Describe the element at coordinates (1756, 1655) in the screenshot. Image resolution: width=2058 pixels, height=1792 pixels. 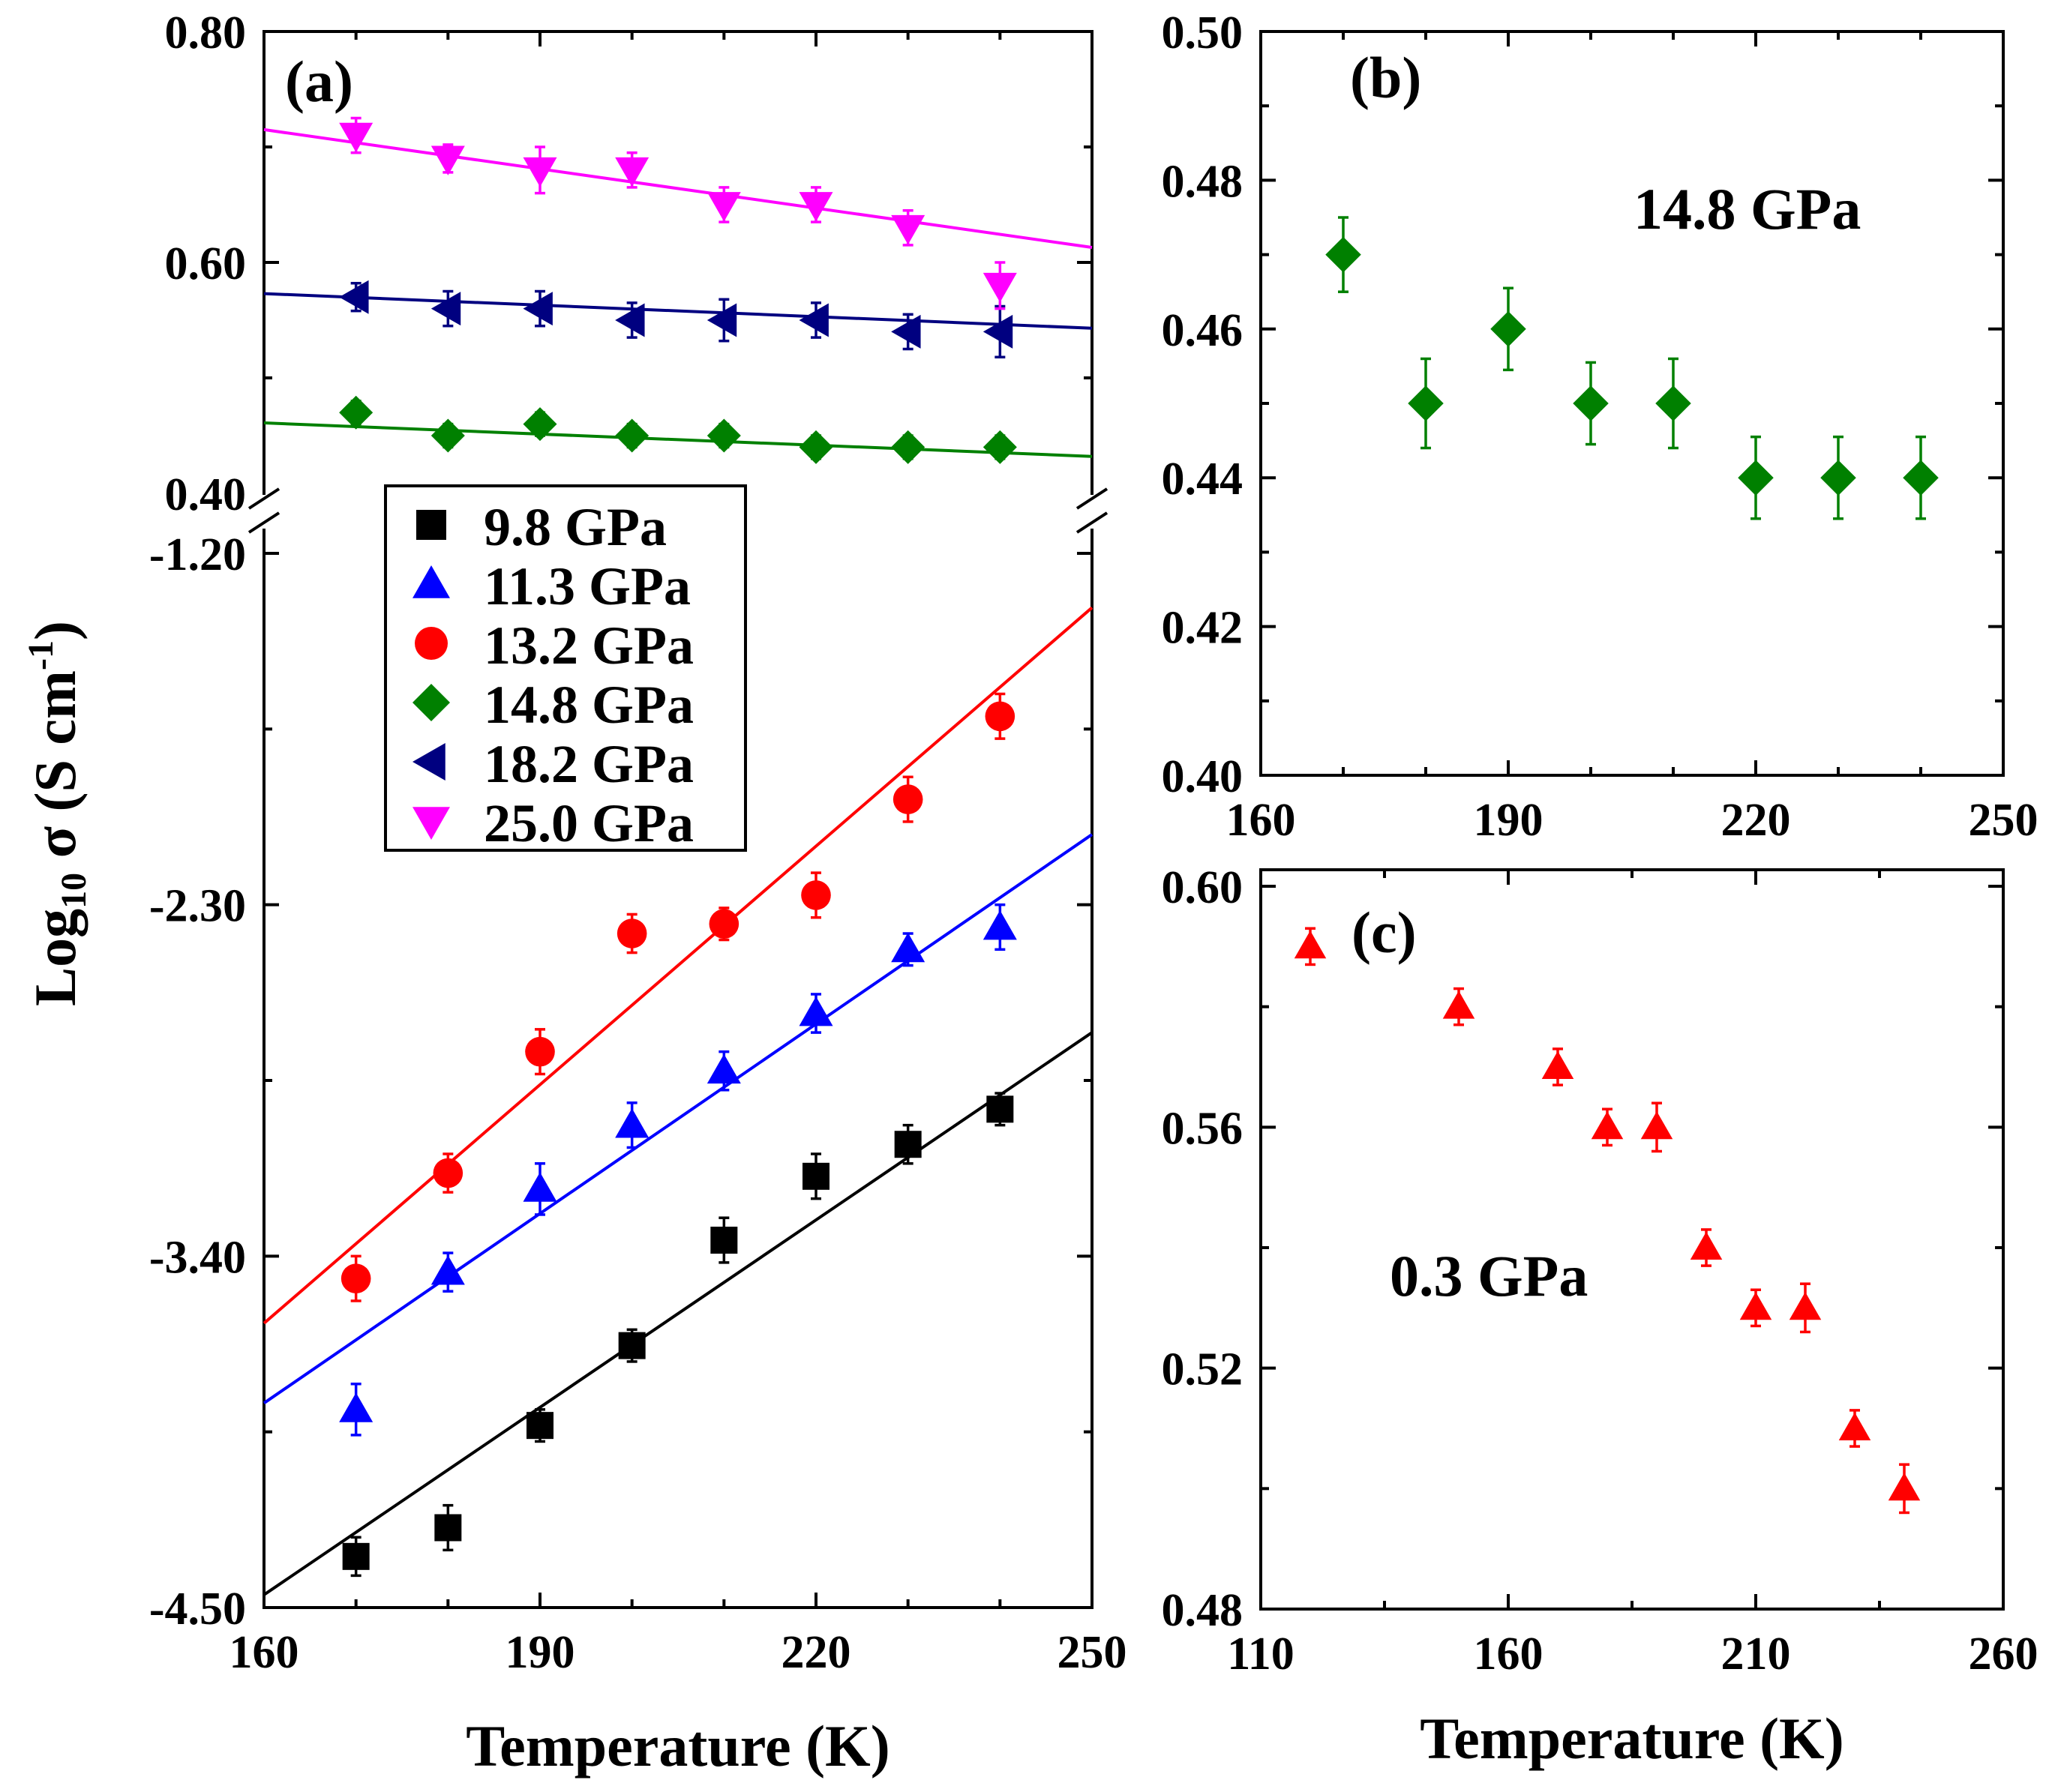
I see `x-tick-label: 210` at that location.